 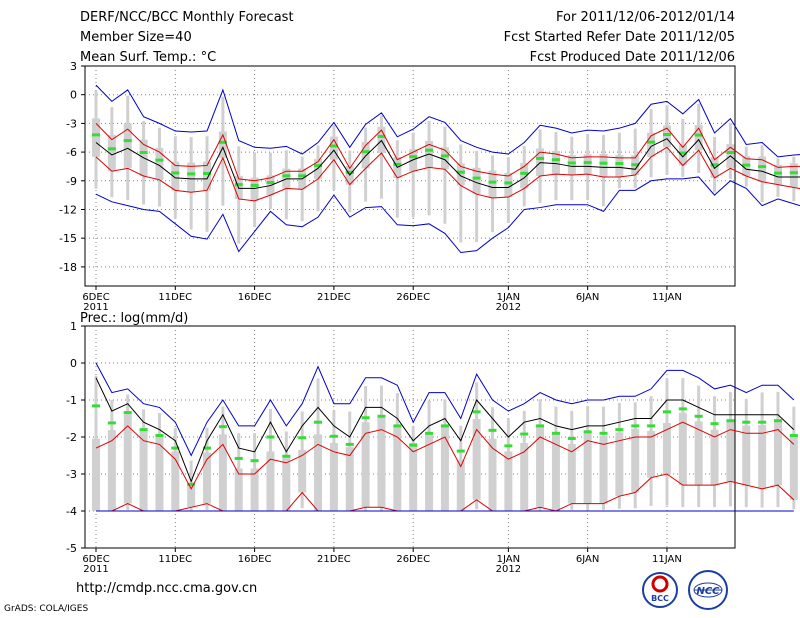 I want to click on ncc-logo: NCC, so click(x=708, y=590).